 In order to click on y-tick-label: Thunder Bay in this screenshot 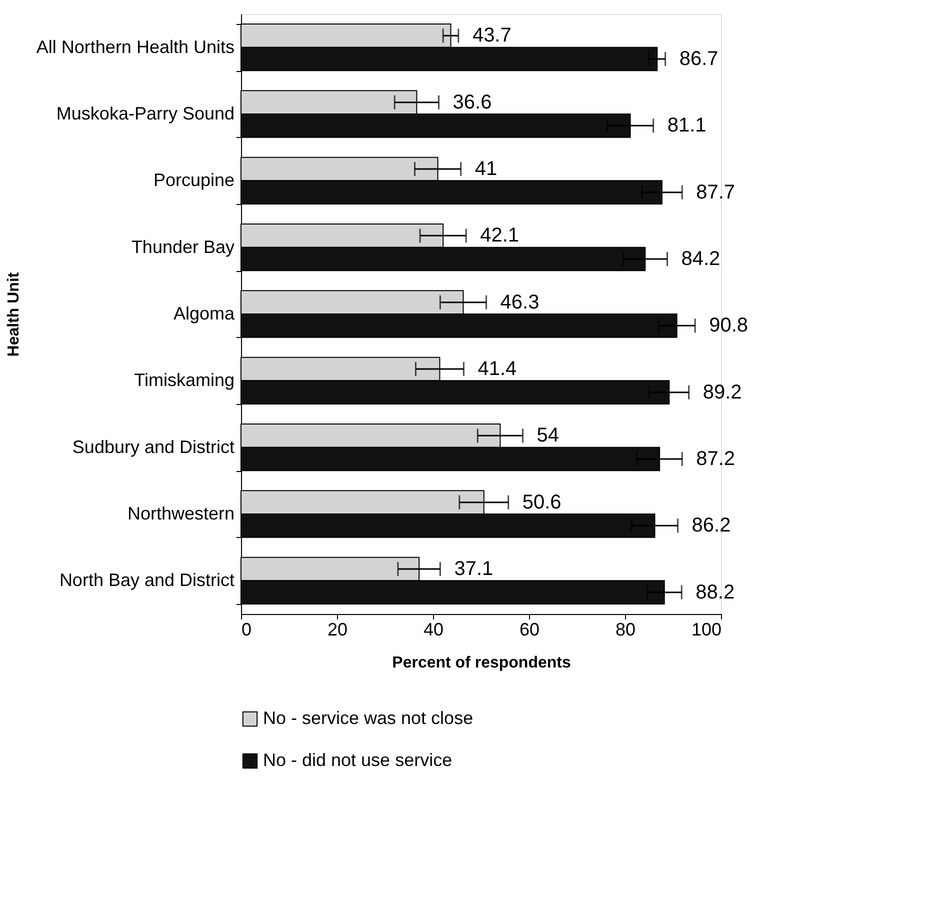, I will do `click(182, 246)`.